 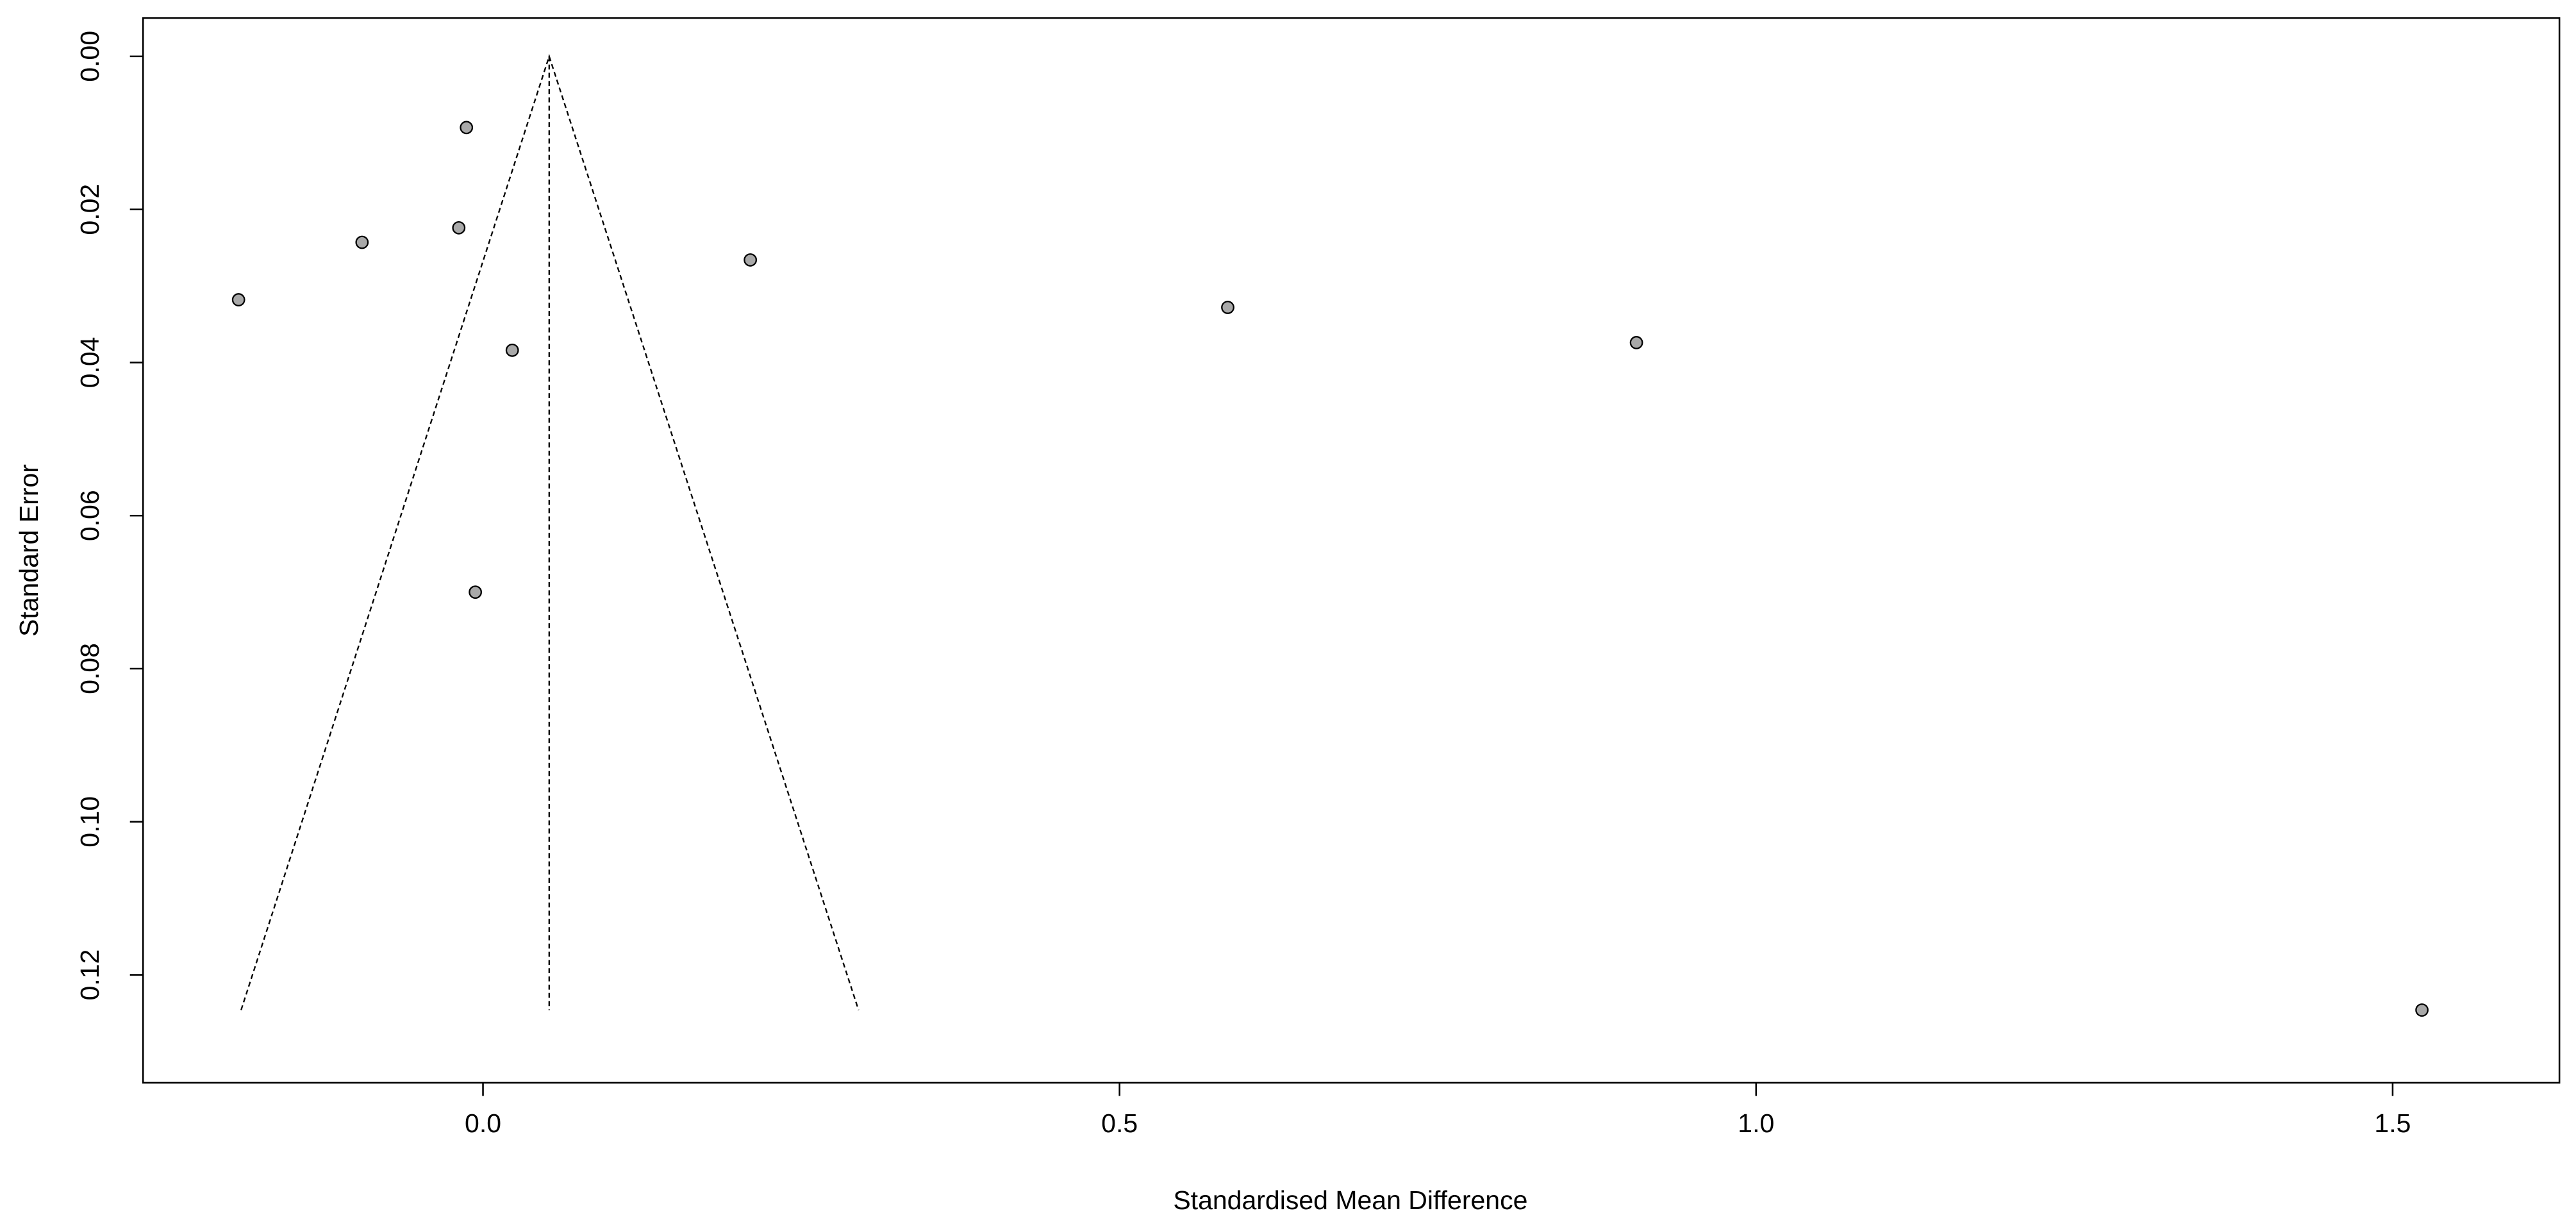 What do you see at coordinates (89, 56) in the screenshot?
I see `y-tick-label: 0.00` at bounding box center [89, 56].